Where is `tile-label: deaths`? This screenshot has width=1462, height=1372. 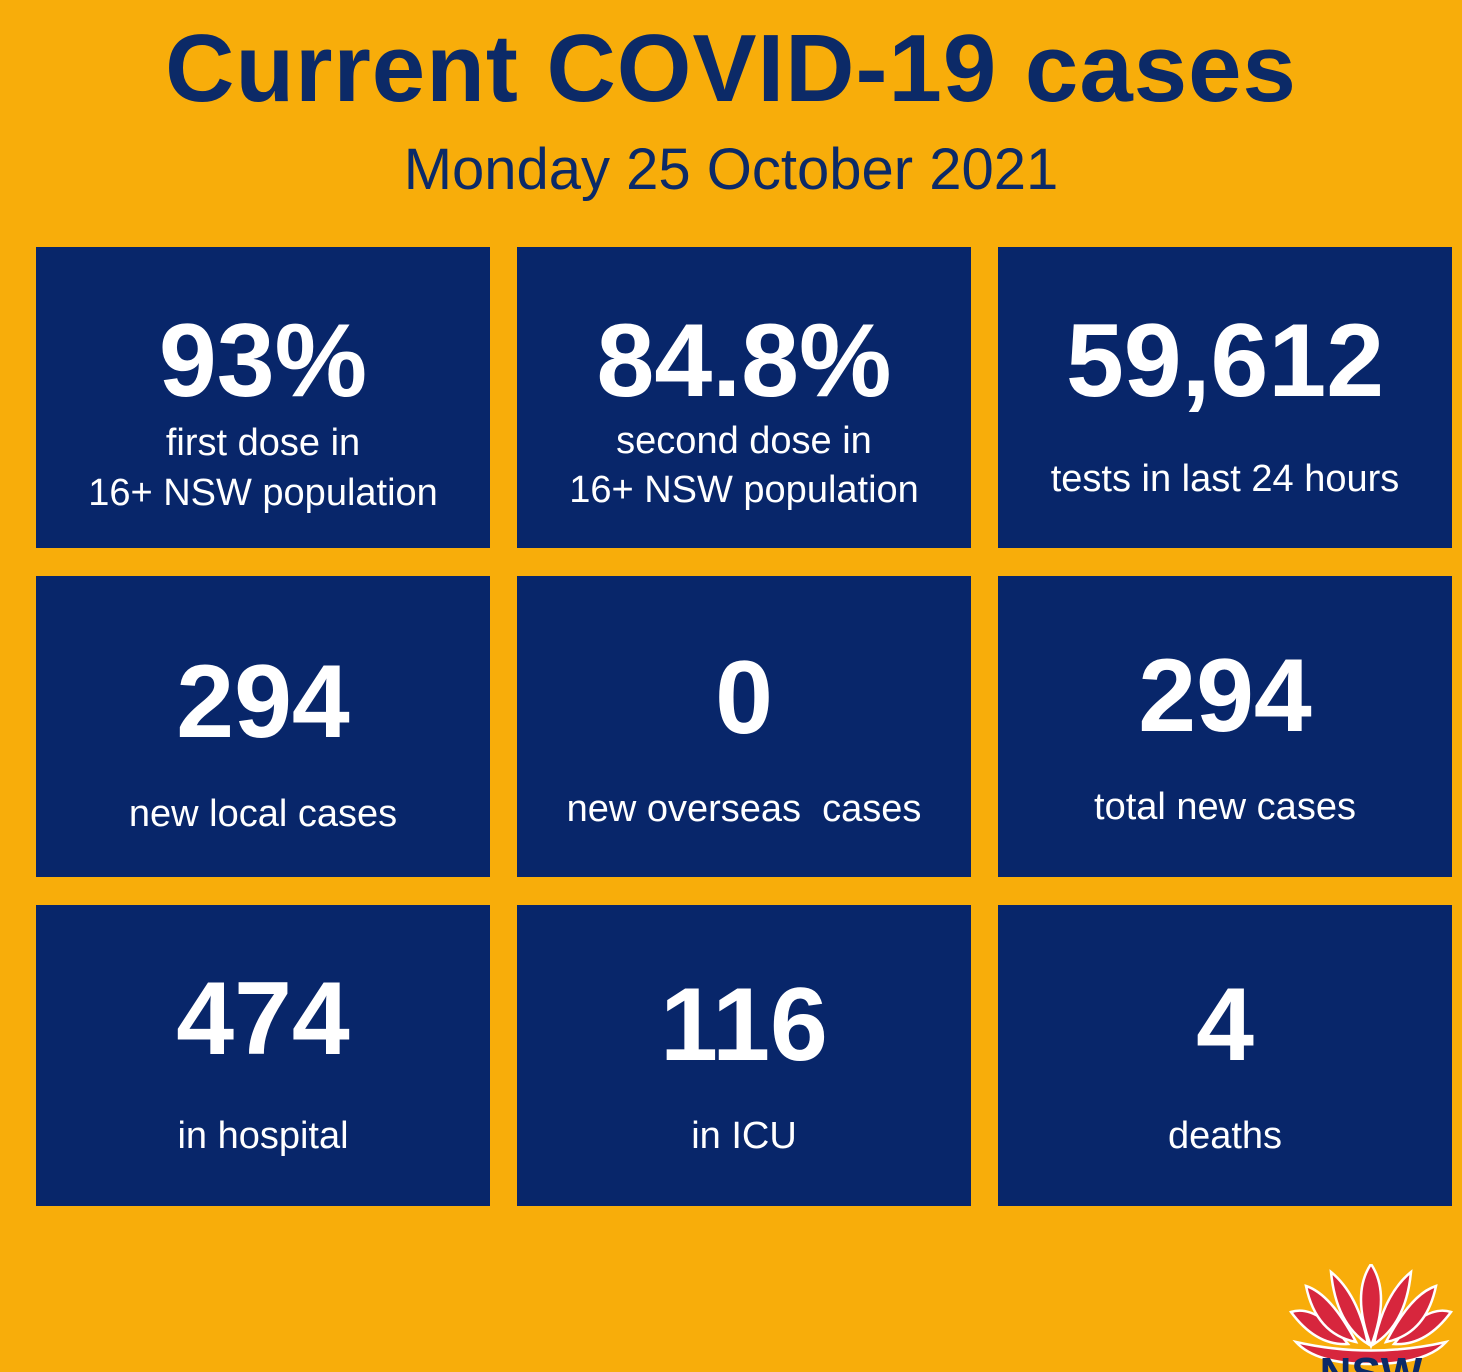
tile-label: deaths is located at coordinates (1225, 1136).